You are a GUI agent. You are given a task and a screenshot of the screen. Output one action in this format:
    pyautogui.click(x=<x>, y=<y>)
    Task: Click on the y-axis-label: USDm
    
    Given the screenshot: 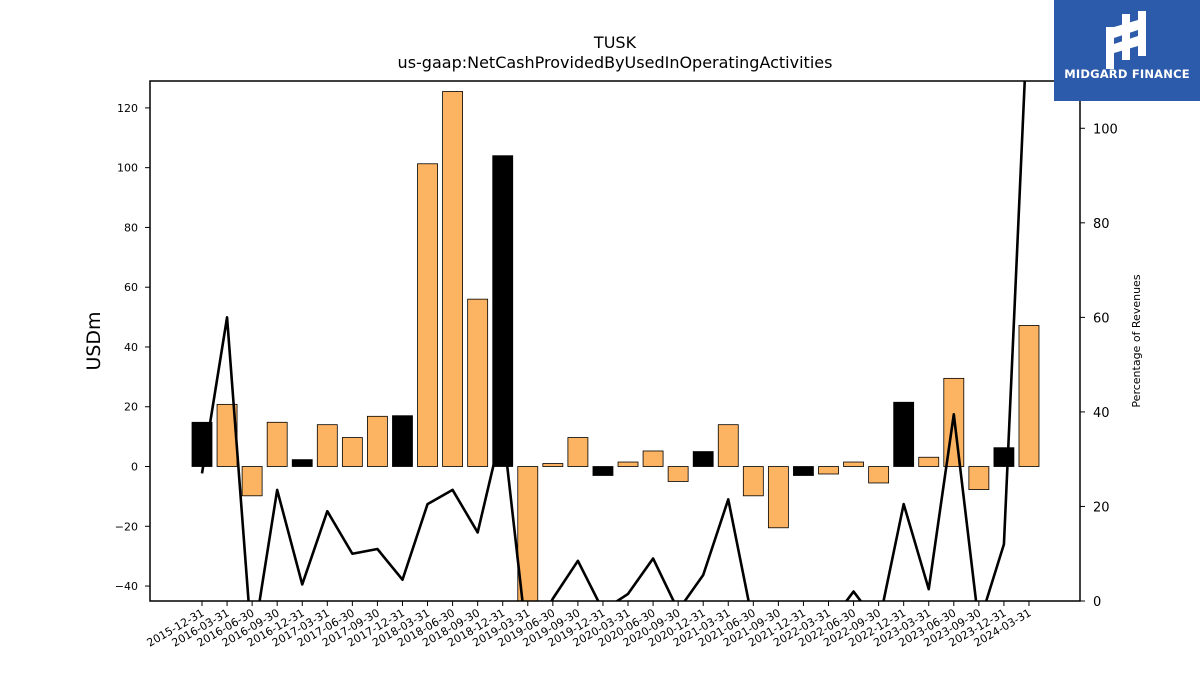 What is the action you would take?
    pyautogui.click(x=94, y=340)
    